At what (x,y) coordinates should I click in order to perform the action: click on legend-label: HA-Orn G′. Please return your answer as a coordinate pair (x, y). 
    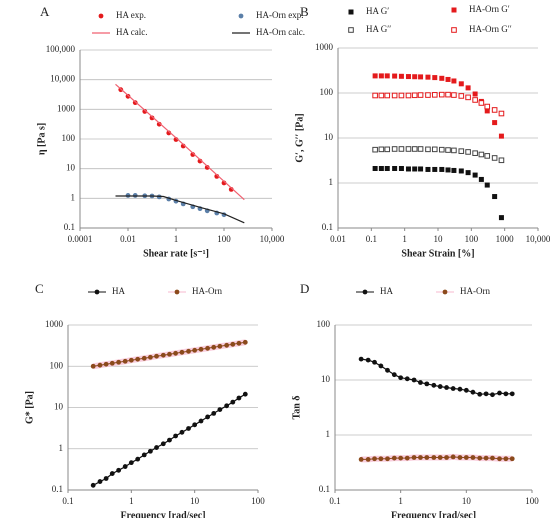
    Looking at the image, I should click on (489, 9).